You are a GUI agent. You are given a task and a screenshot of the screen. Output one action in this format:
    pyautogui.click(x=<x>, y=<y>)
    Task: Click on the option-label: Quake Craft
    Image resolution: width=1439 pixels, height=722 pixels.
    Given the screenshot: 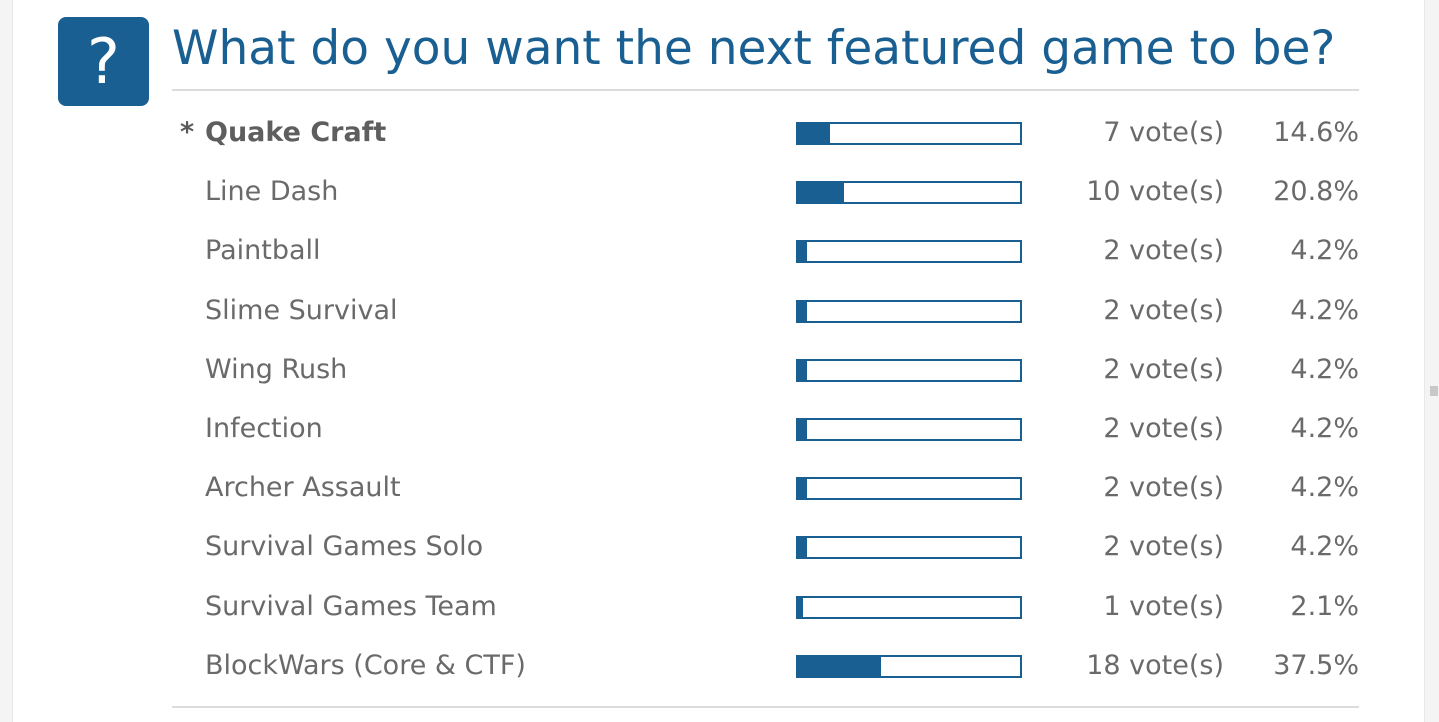 What is the action you would take?
    pyautogui.click(x=296, y=132)
    